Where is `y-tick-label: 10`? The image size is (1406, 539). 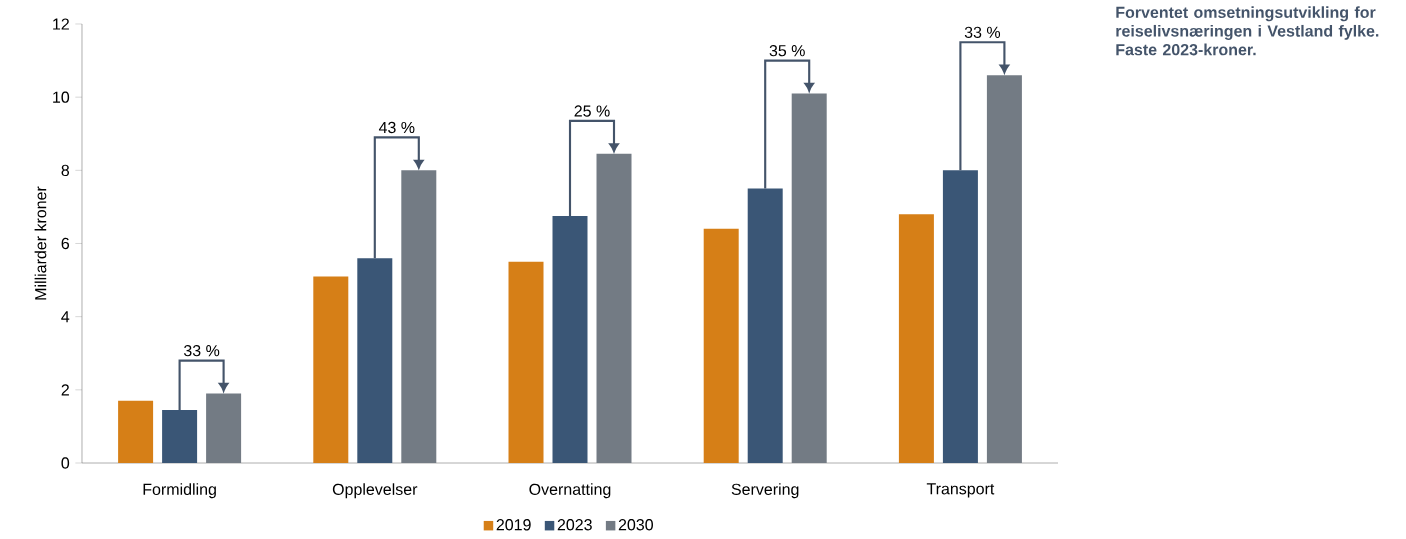
y-tick-label: 10 is located at coordinates (61, 97).